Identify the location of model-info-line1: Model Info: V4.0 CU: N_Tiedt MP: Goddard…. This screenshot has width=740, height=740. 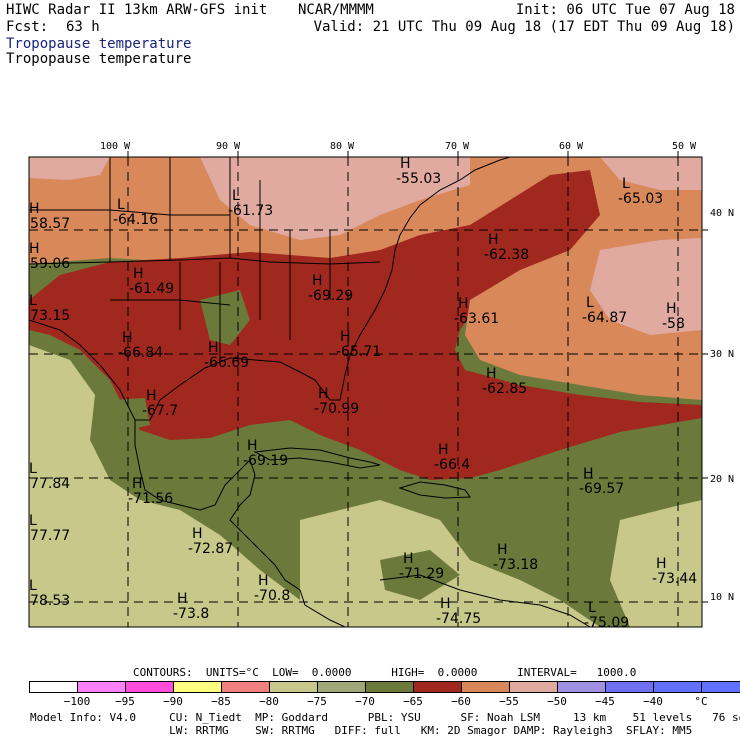
(385, 717).